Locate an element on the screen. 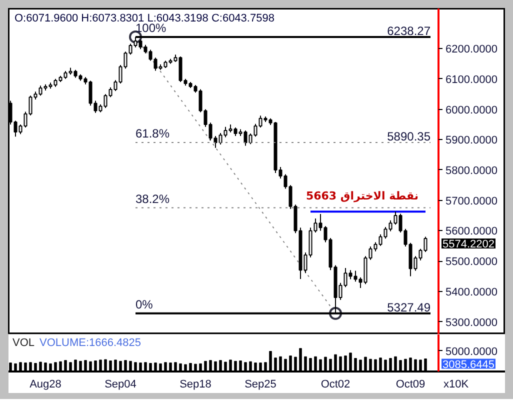 The height and width of the screenshot is (400, 513). x-tick-label: Sep25 is located at coordinates (260, 384).